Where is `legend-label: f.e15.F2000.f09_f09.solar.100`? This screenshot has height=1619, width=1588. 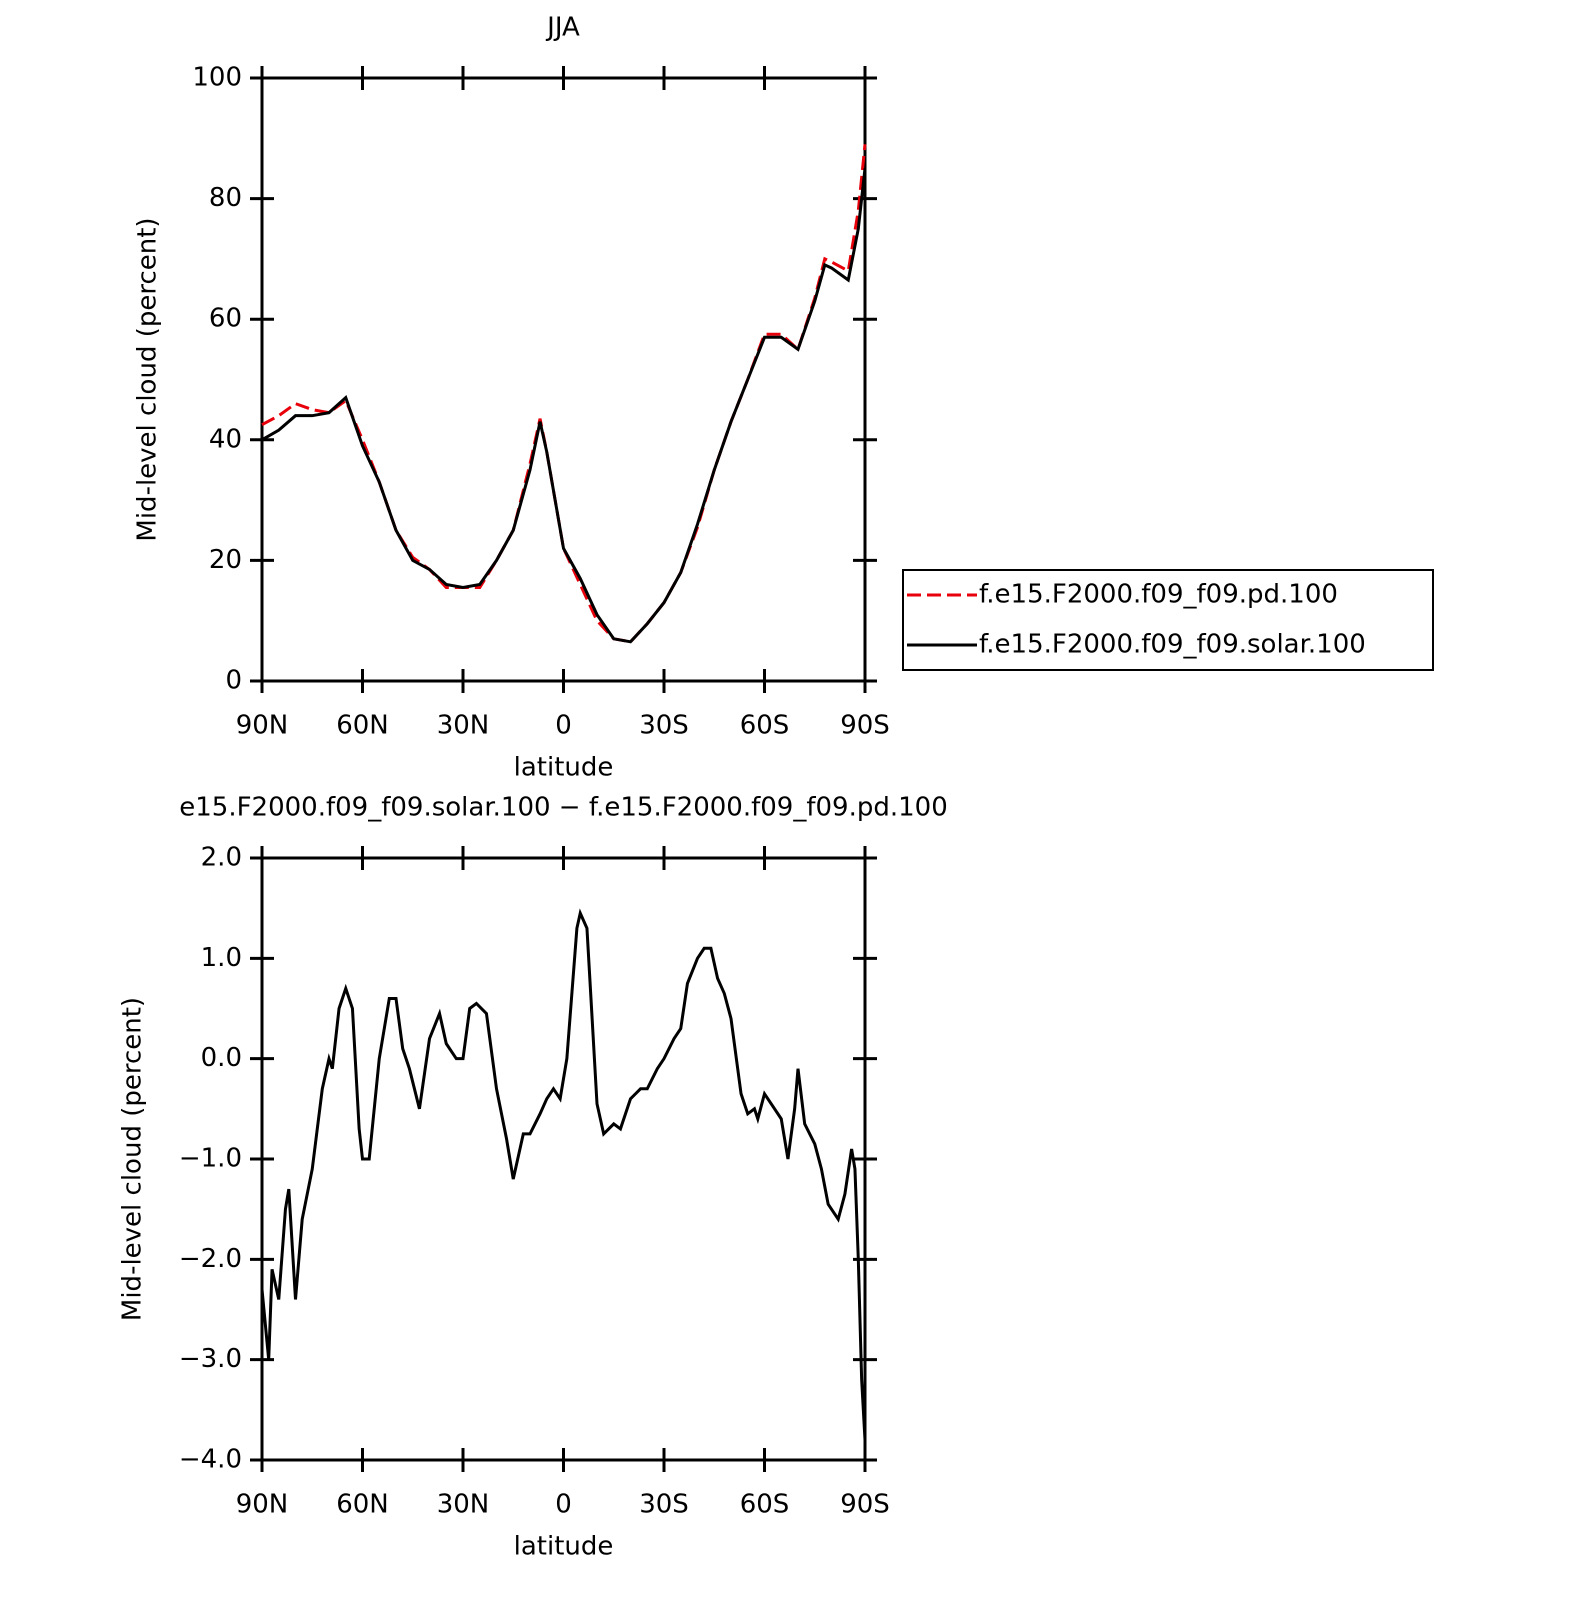
legend-label: f.e15.F2000.f09_f09.solar.100 is located at coordinates (1172, 645).